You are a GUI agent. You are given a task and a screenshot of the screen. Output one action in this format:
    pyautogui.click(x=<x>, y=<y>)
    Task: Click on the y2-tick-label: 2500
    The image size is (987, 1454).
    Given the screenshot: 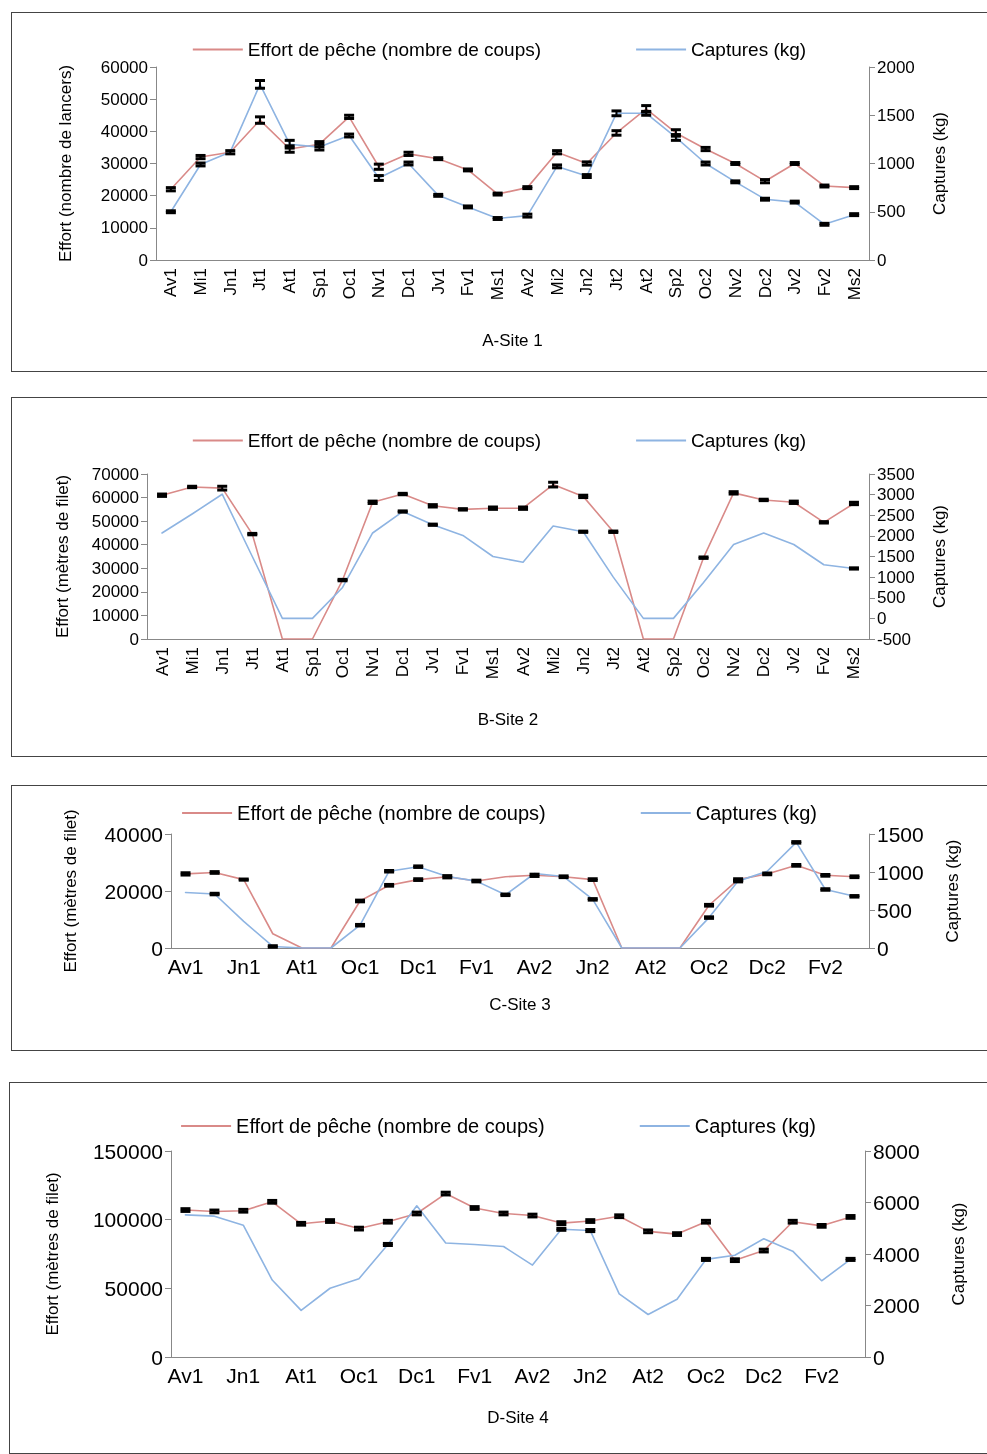 What is the action you would take?
    pyautogui.click(x=896, y=515)
    